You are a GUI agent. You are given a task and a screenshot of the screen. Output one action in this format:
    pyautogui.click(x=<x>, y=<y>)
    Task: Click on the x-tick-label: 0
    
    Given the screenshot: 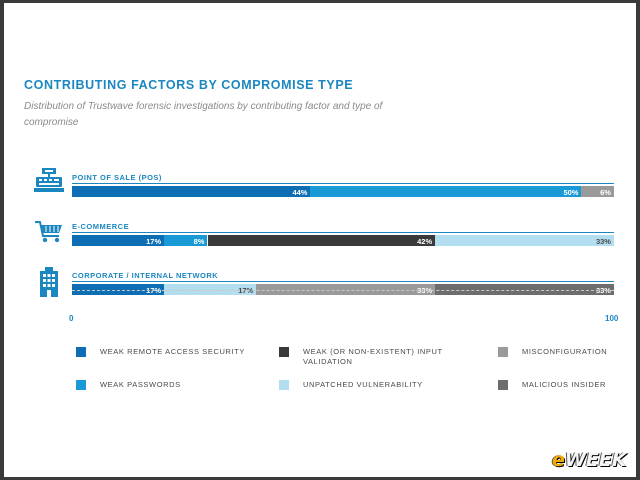 What is the action you would take?
    pyautogui.click(x=71, y=318)
    